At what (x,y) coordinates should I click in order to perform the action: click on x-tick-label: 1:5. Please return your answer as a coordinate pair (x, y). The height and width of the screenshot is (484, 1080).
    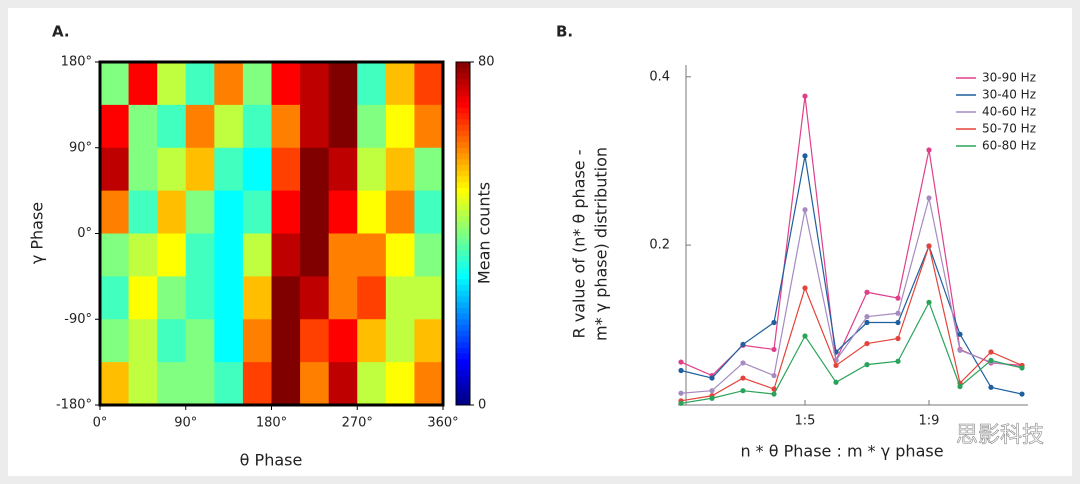
    Looking at the image, I should click on (805, 421).